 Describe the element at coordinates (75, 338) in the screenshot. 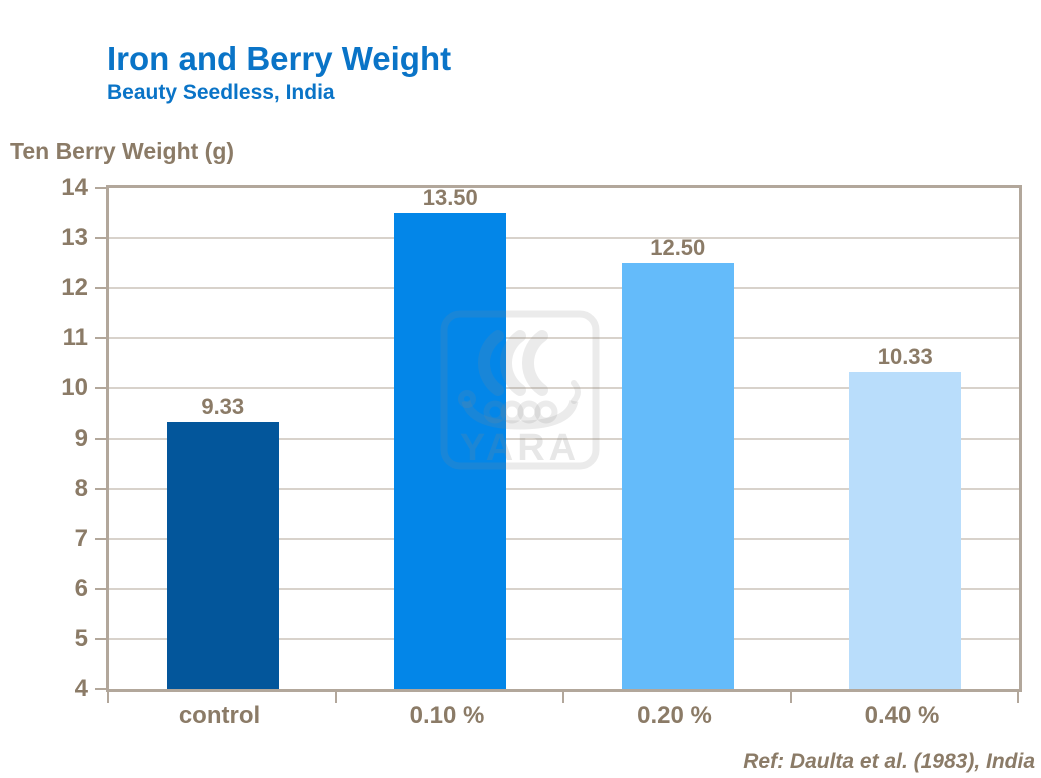

I see `ytick-label-11: 11` at that location.